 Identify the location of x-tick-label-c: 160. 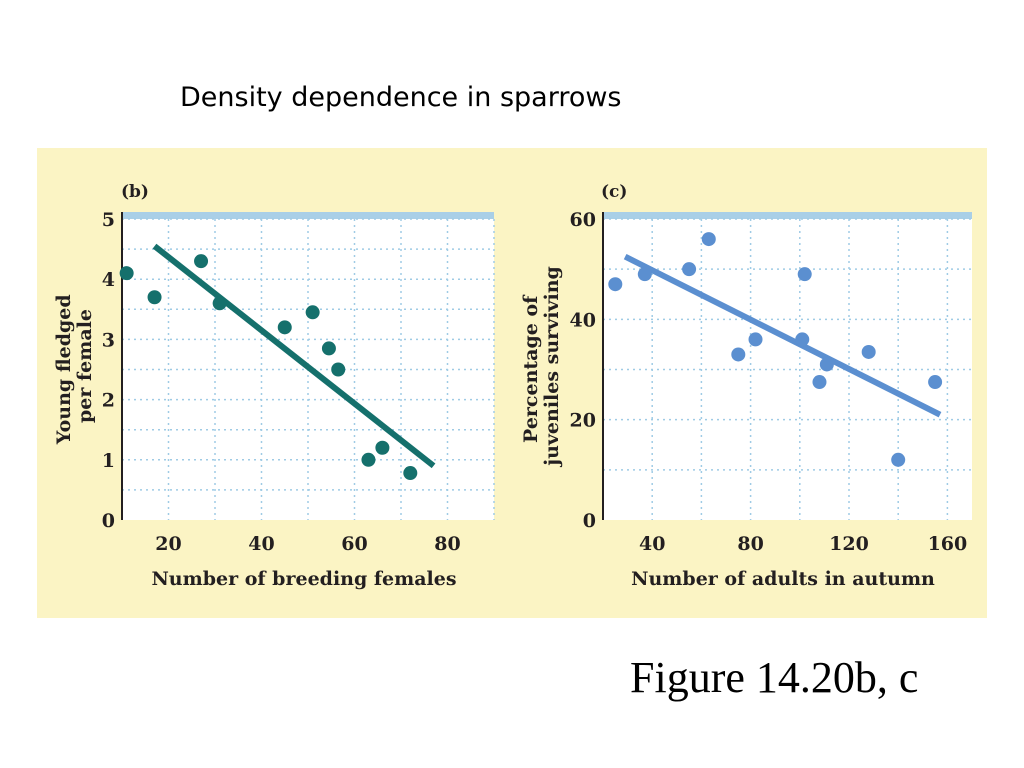
(948, 544).